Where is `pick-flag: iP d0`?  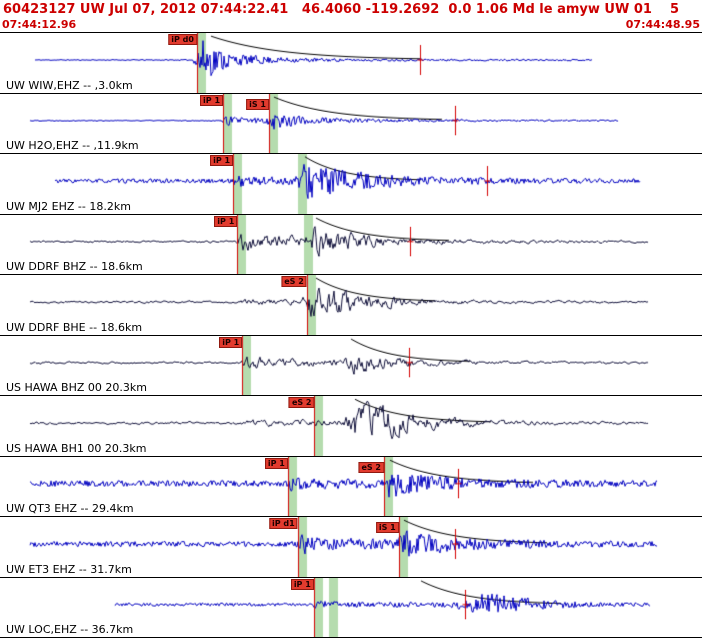 pick-flag: iP d0 is located at coordinates (182, 39).